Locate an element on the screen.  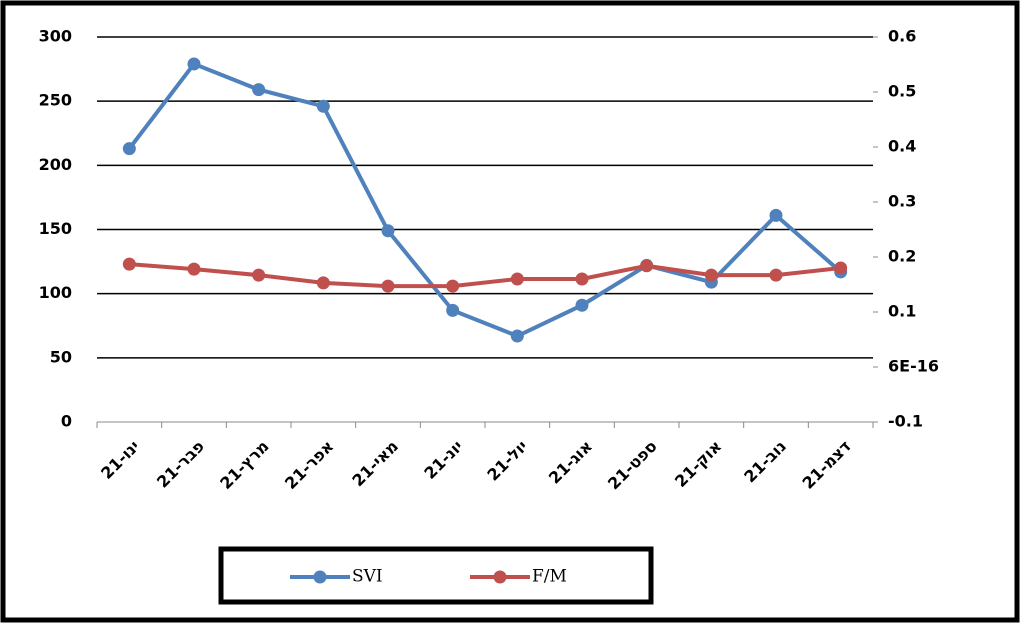
y-tick-label: 100 is located at coordinates (55, 292).